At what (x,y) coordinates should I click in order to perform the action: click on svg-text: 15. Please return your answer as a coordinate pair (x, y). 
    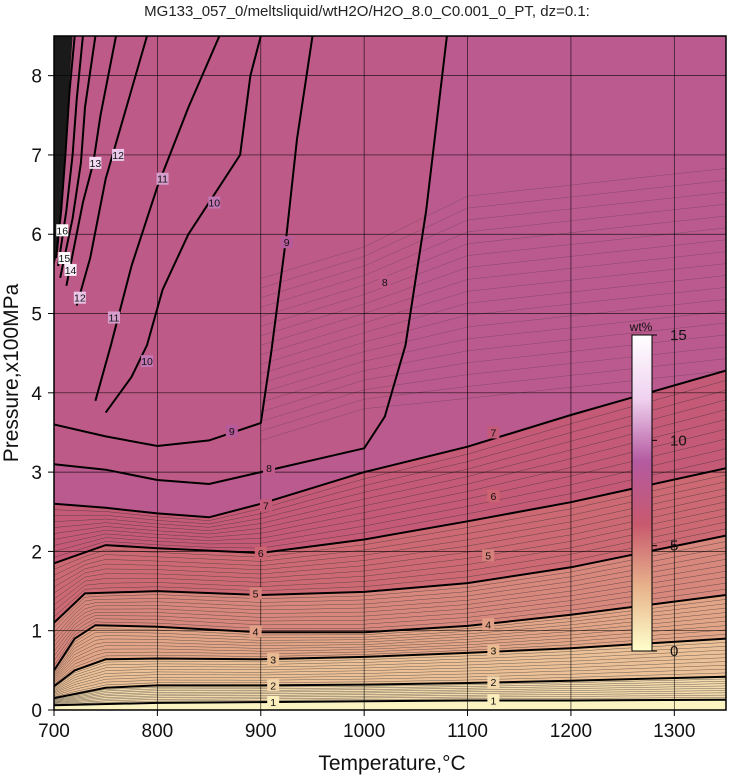
    Looking at the image, I should click on (64, 259).